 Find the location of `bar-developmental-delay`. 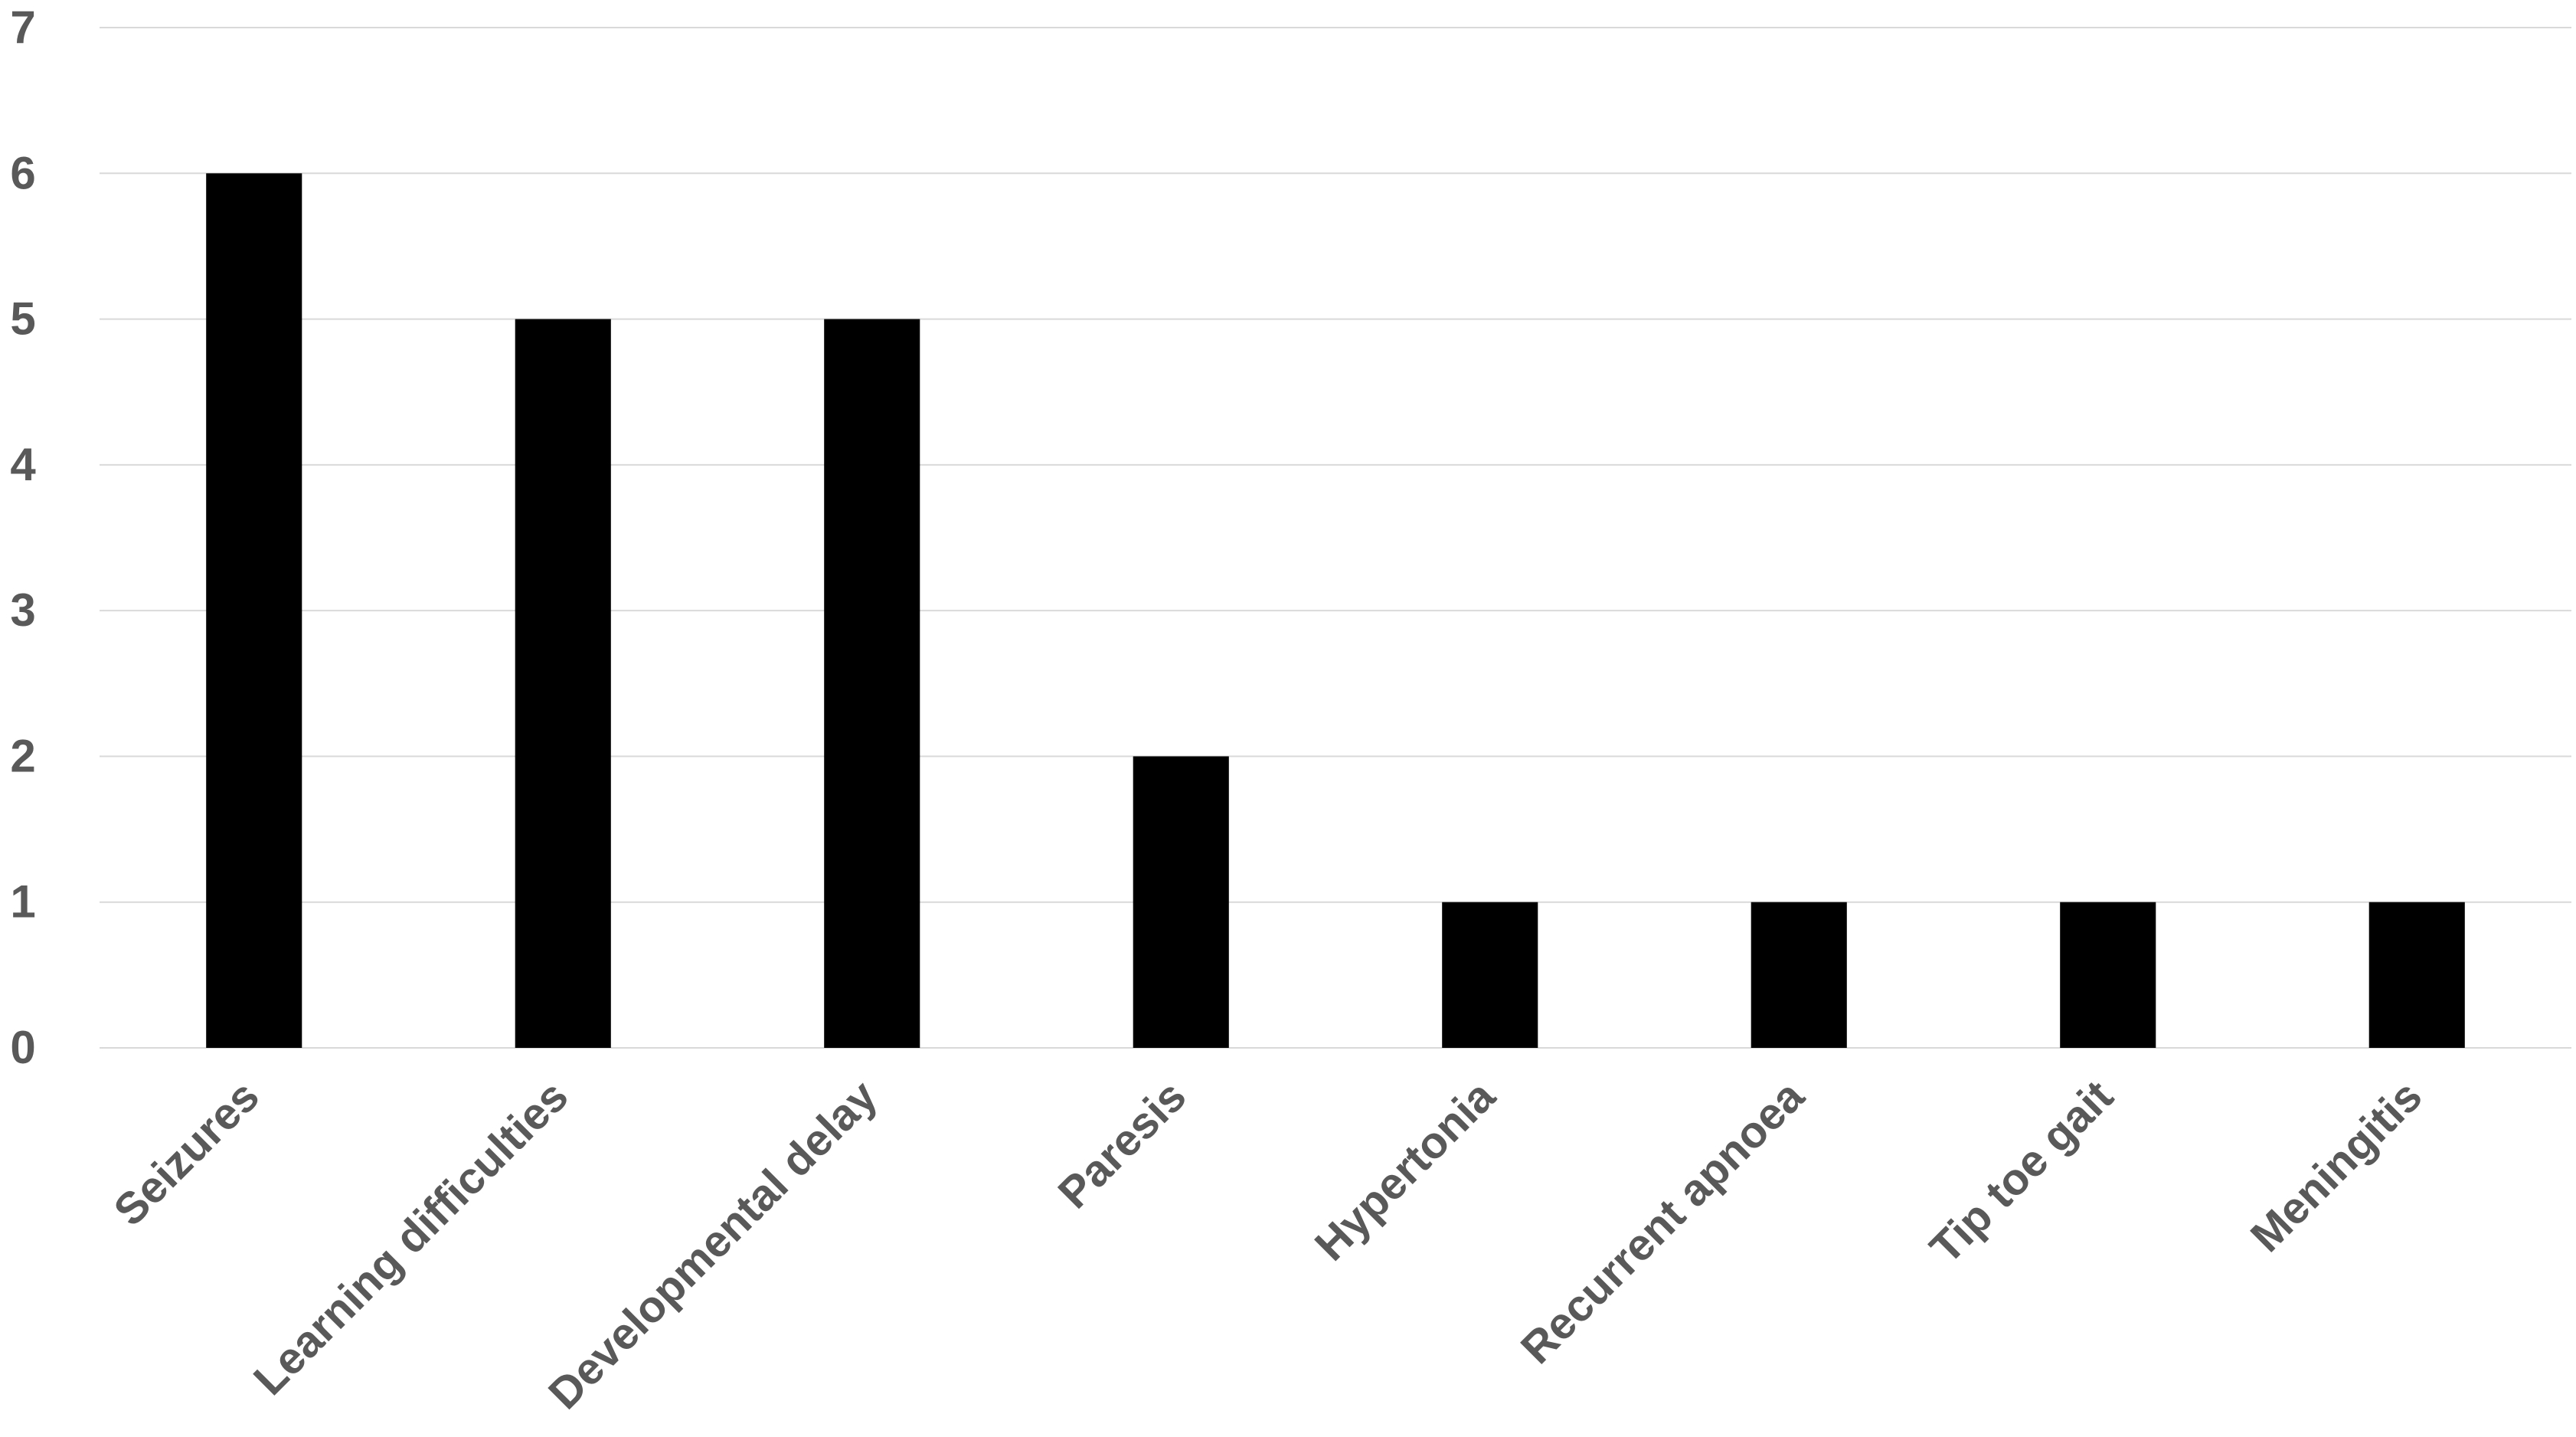

bar-developmental-delay is located at coordinates (872, 684).